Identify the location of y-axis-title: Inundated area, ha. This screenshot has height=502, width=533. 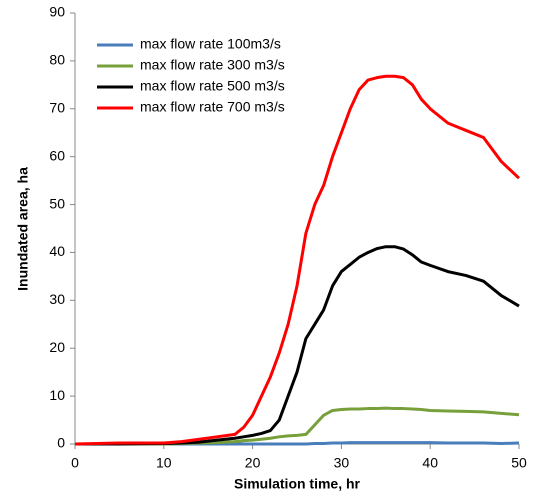
(23, 229).